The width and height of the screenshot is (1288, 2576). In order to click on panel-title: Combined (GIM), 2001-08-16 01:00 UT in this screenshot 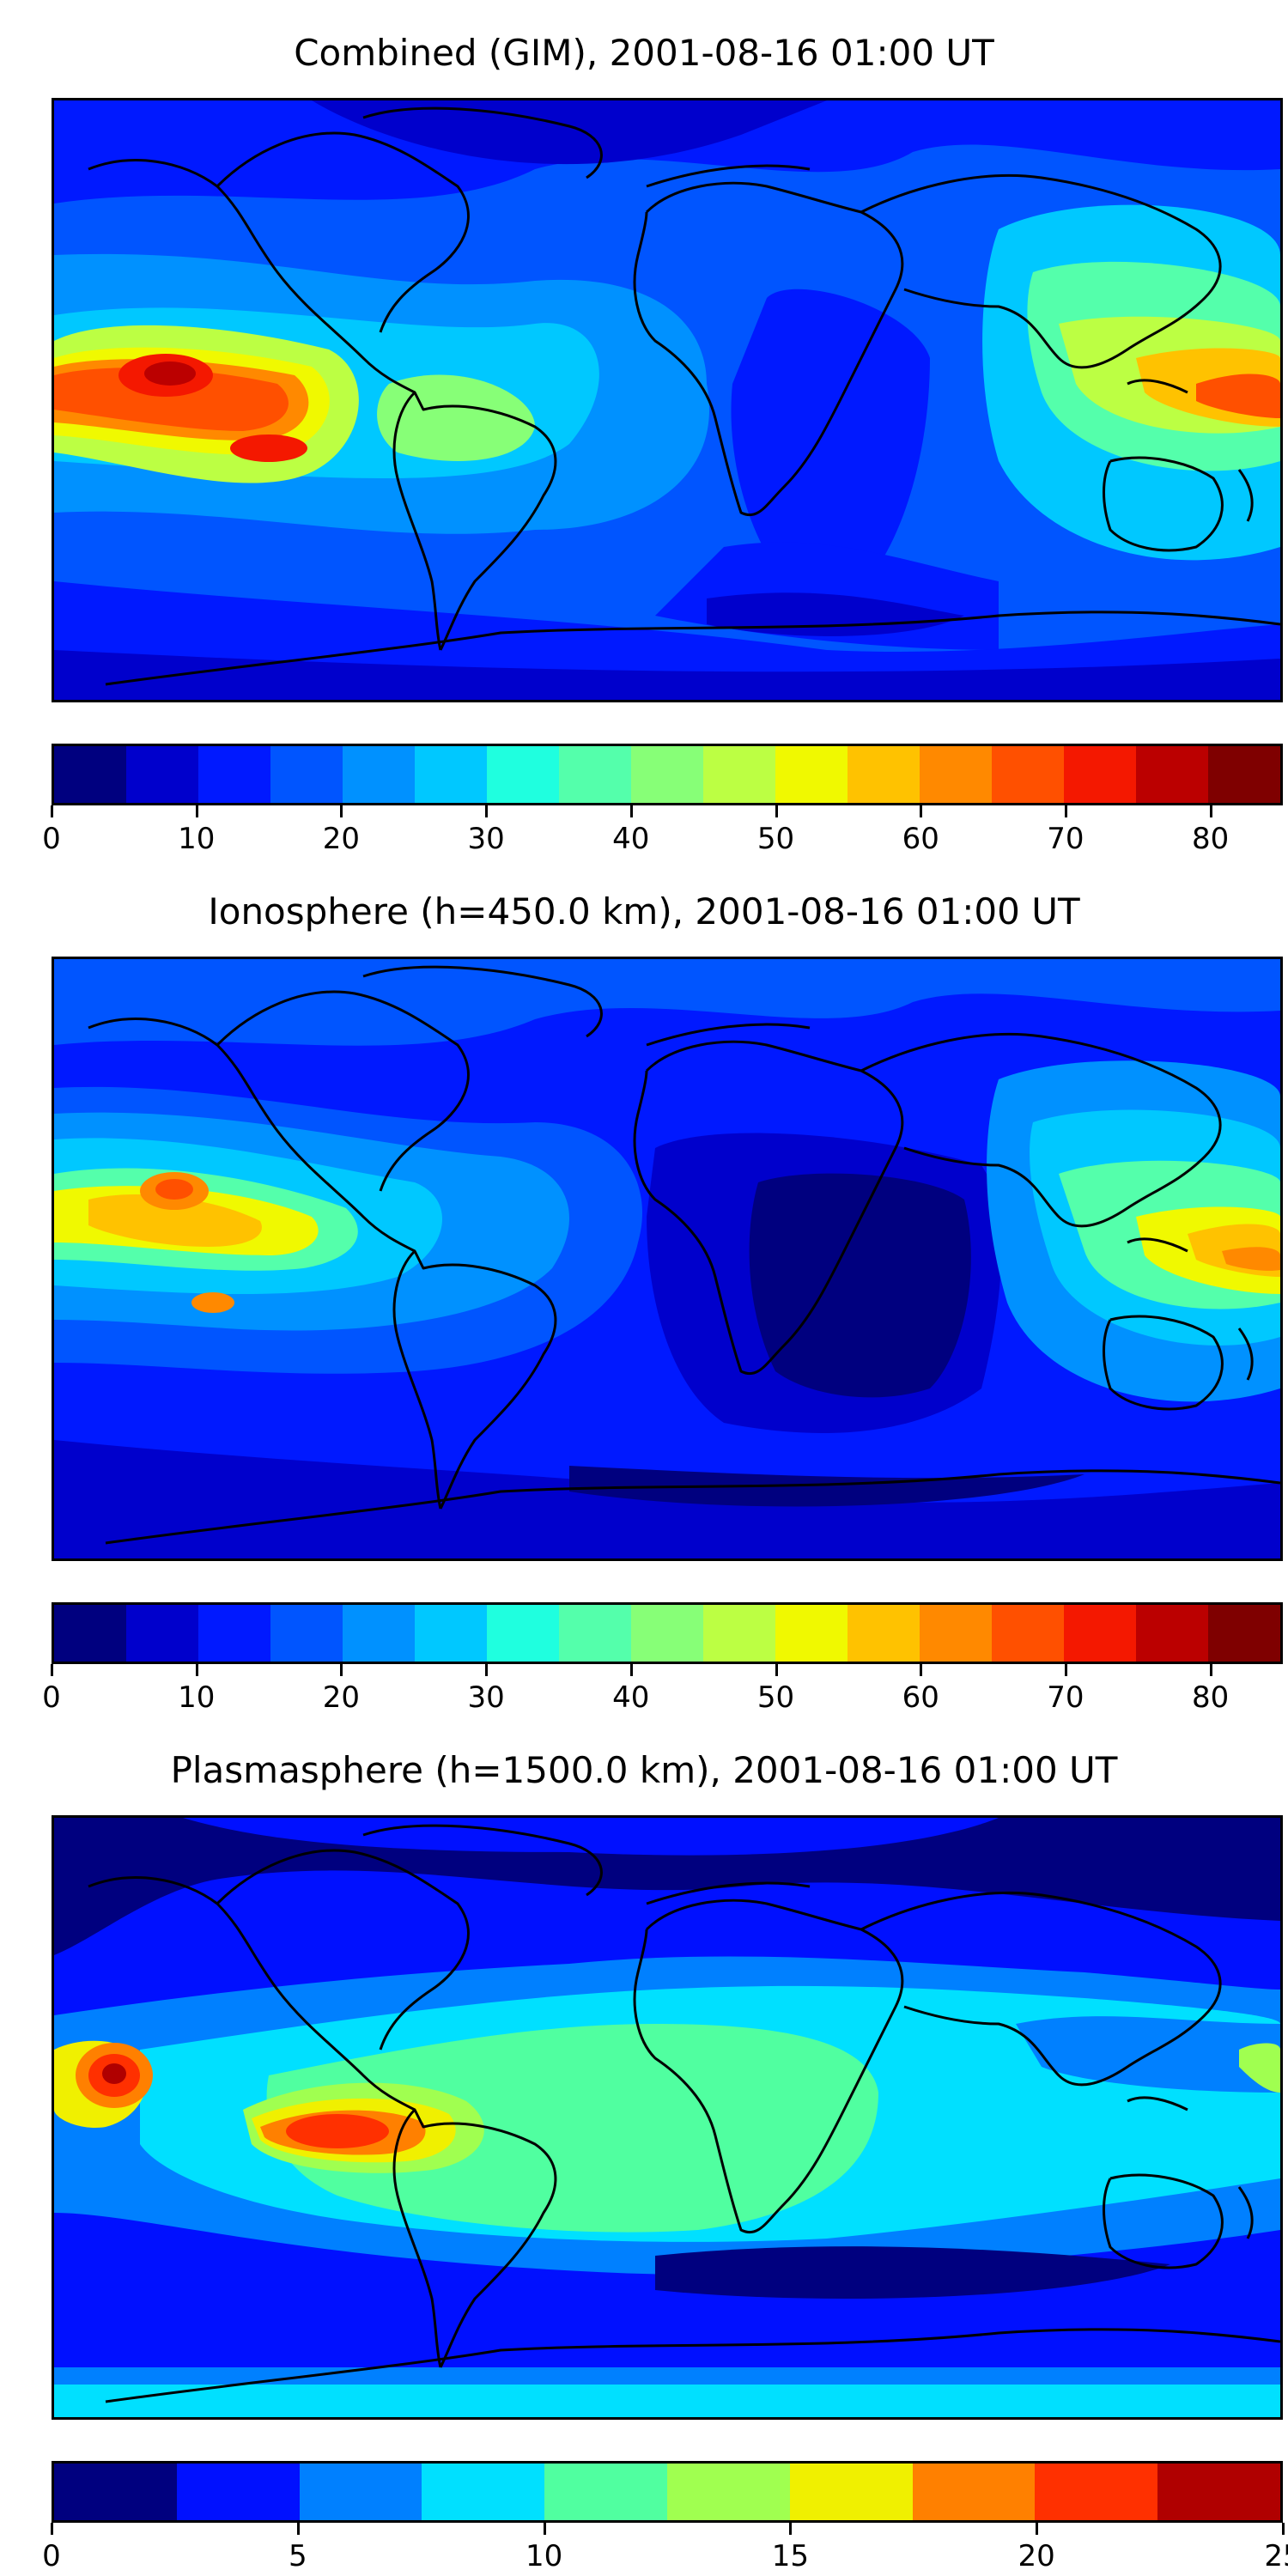, I will do `click(644, 53)`.